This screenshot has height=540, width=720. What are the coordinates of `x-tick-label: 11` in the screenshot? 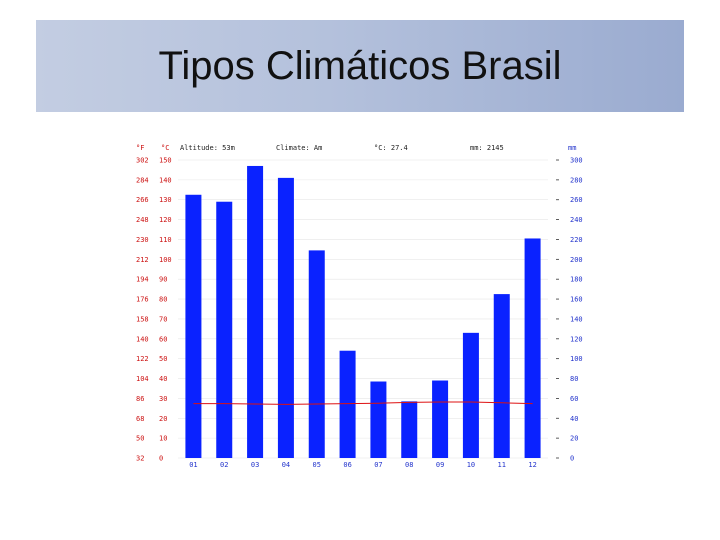 It's located at (502, 465).